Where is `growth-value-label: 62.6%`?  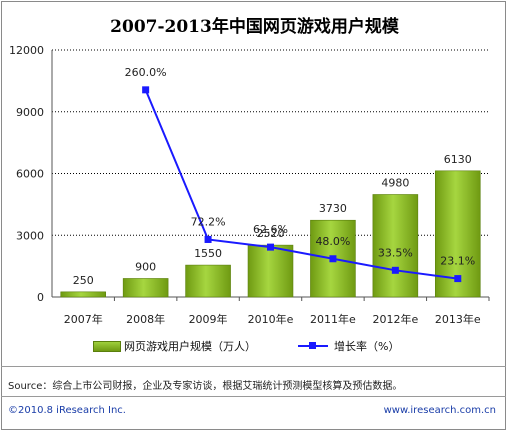 growth-value-label: 62.6% is located at coordinates (270, 229).